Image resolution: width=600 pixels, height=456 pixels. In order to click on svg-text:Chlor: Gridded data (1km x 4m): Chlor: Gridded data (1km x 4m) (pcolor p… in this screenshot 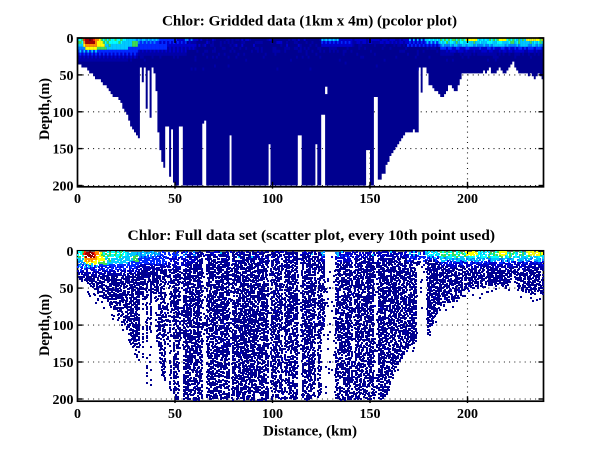, I will do `click(309, 22)`.